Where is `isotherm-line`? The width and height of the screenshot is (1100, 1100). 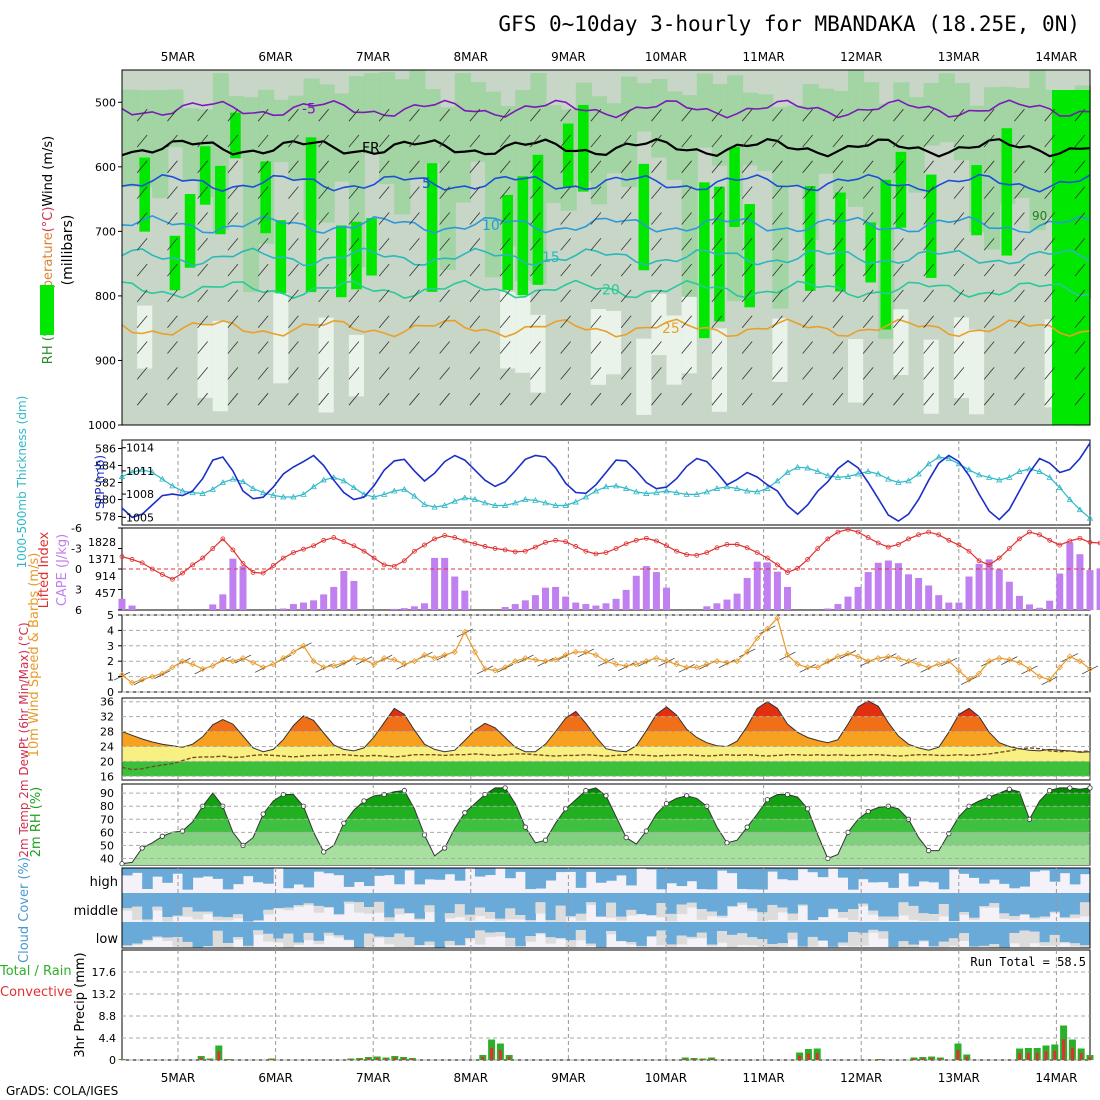
isotherm-line is located at coordinates (606, 148).